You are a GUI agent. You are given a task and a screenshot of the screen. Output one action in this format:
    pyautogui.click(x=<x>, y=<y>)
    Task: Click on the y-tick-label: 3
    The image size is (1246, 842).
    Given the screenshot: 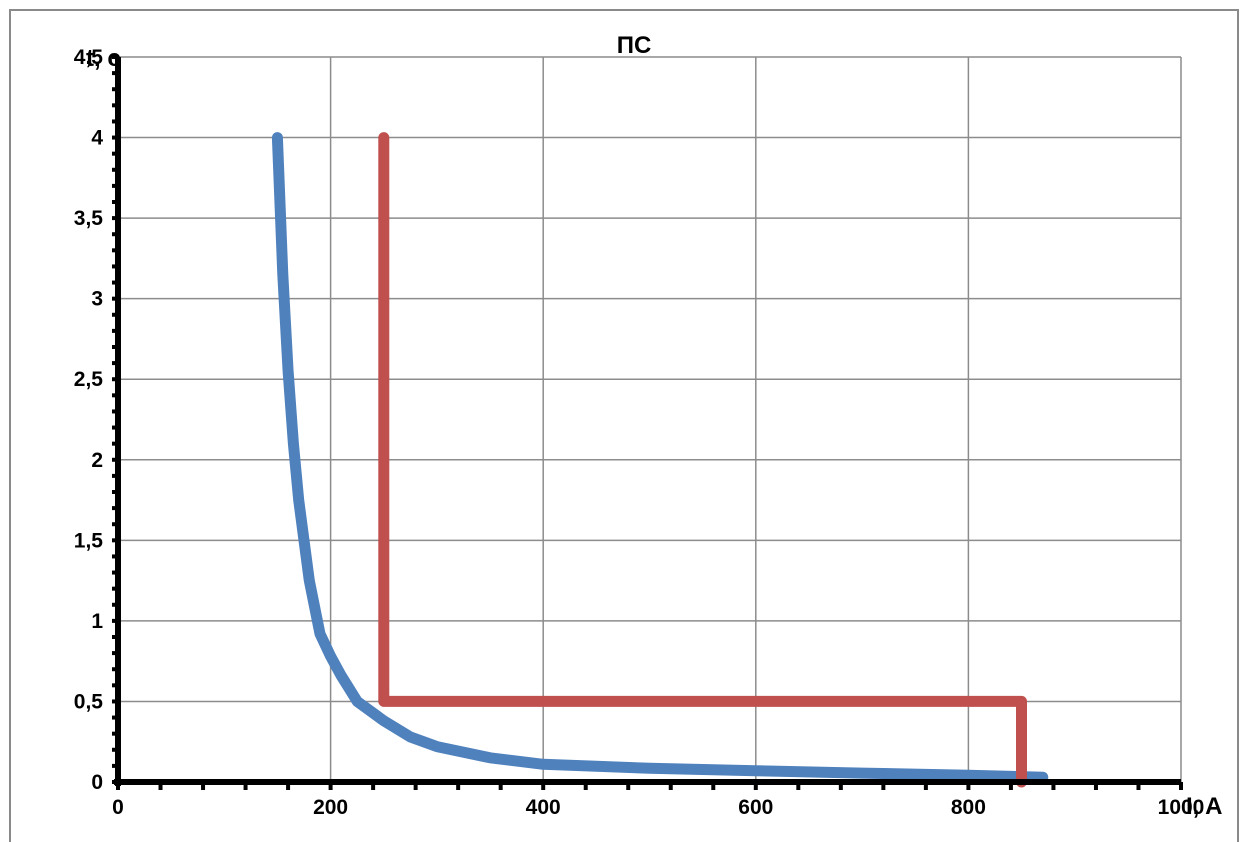 What is the action you would take?
    pyautogui.click(x=97, y=299)
    